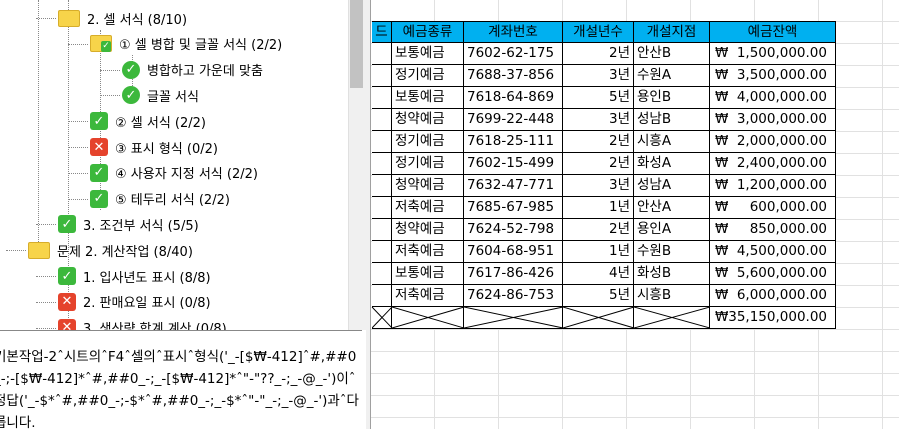 The image size is (899, 434). Describe the element at coordinates (368, 214) in the screenshot. I see `splitter` at that location.